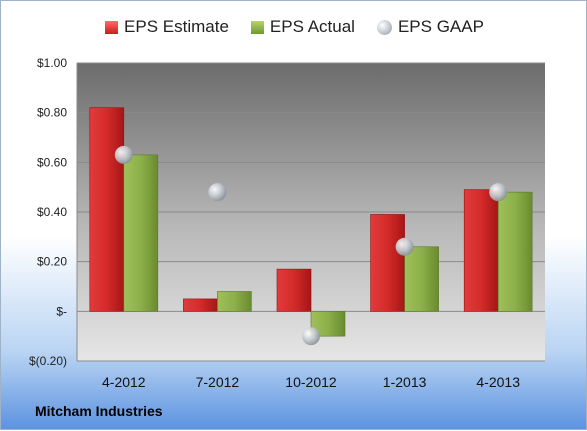 The height and width of the screenshot is (431, 587). I want to click on legend-label-actual: EPS Actual, so click(312, 26).